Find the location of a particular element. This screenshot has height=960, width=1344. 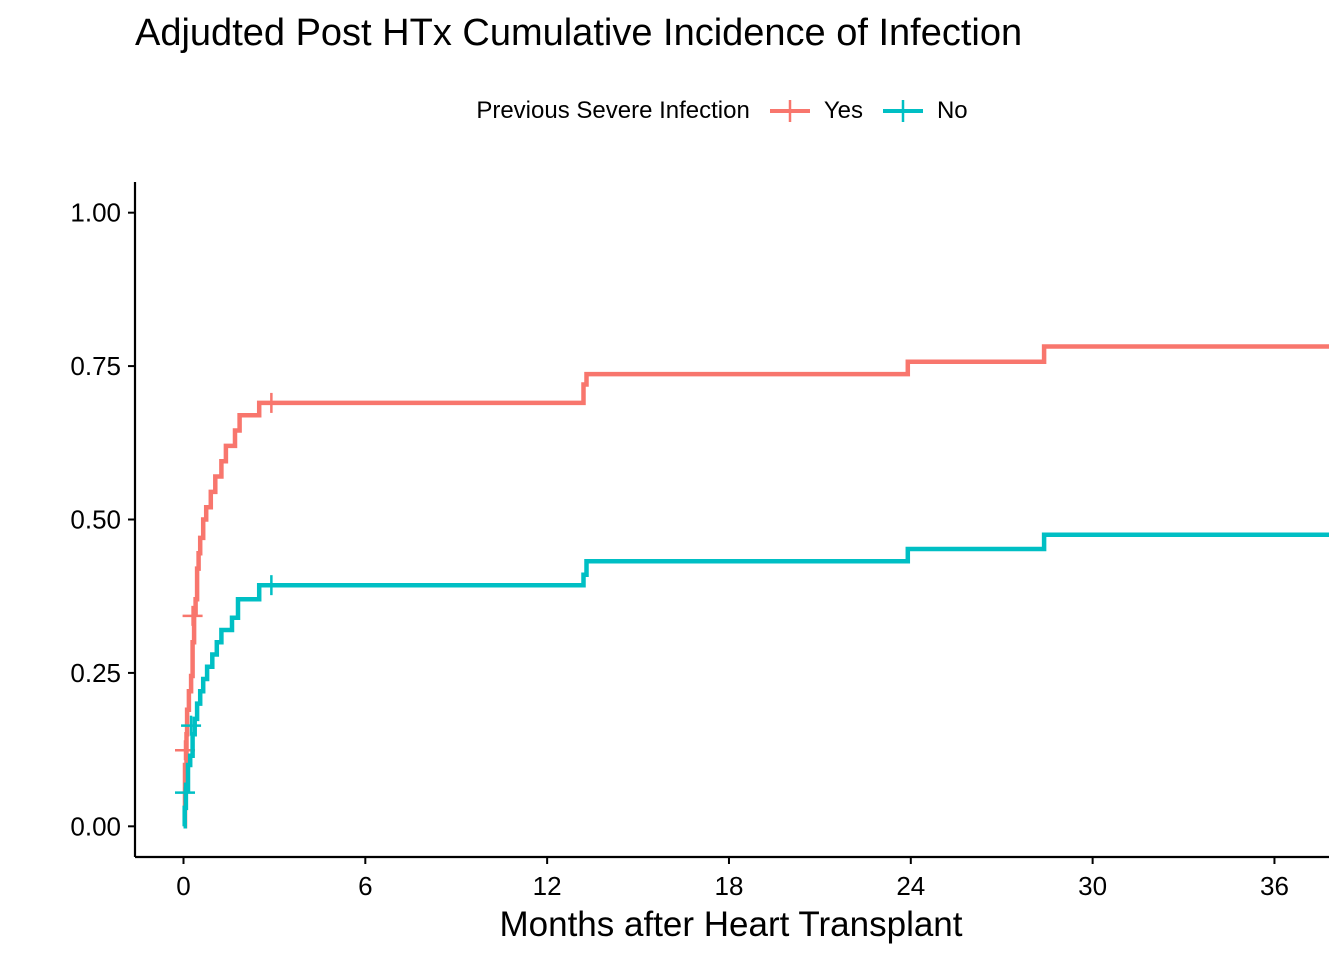

x-tick-label: 6 is located at coordinates (365, 886).